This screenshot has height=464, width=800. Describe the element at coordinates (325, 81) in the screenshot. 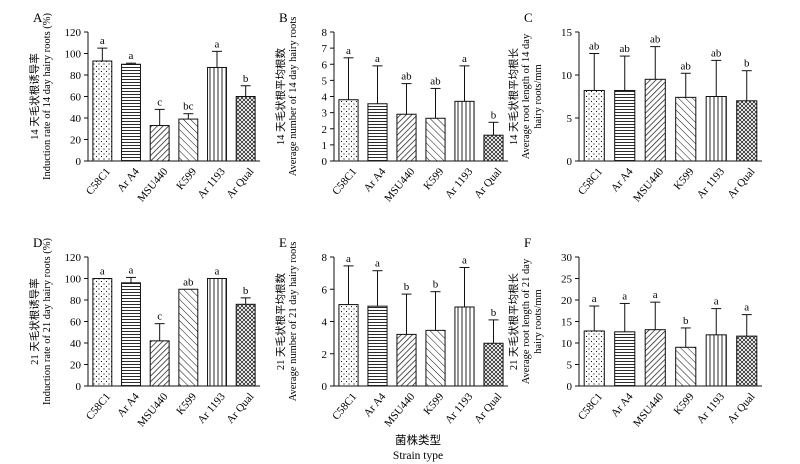

I see `y-tick-label: 5` at that location.